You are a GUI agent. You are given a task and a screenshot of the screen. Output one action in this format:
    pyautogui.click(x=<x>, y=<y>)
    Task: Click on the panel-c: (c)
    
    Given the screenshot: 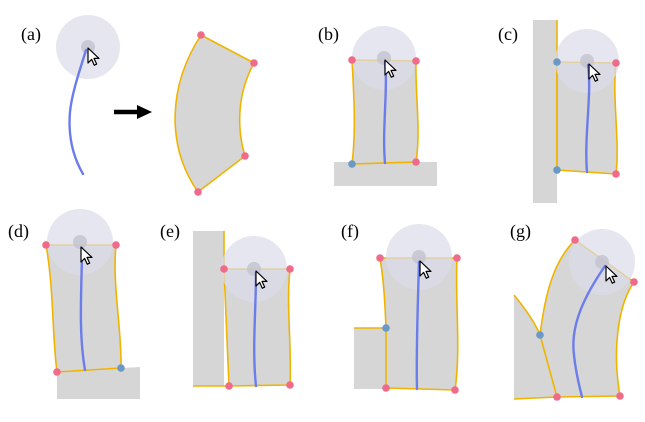 What is the action you would take?
    pyautogui.click(x=559, y=111)
    